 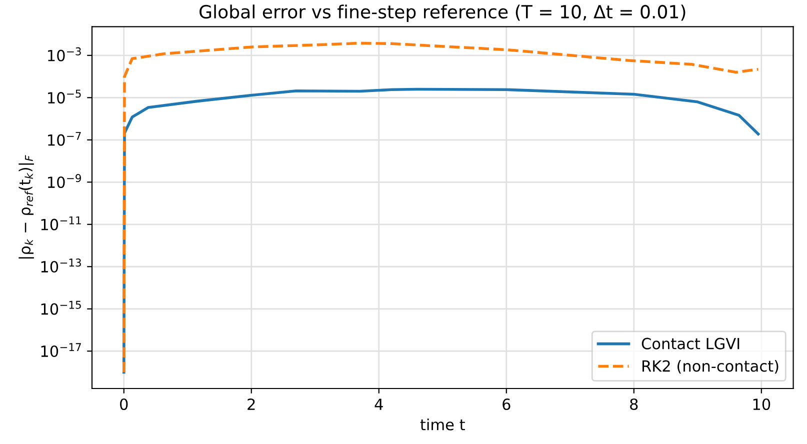 I want to click on x-tick-label: 2, so click(x=251, y=404).